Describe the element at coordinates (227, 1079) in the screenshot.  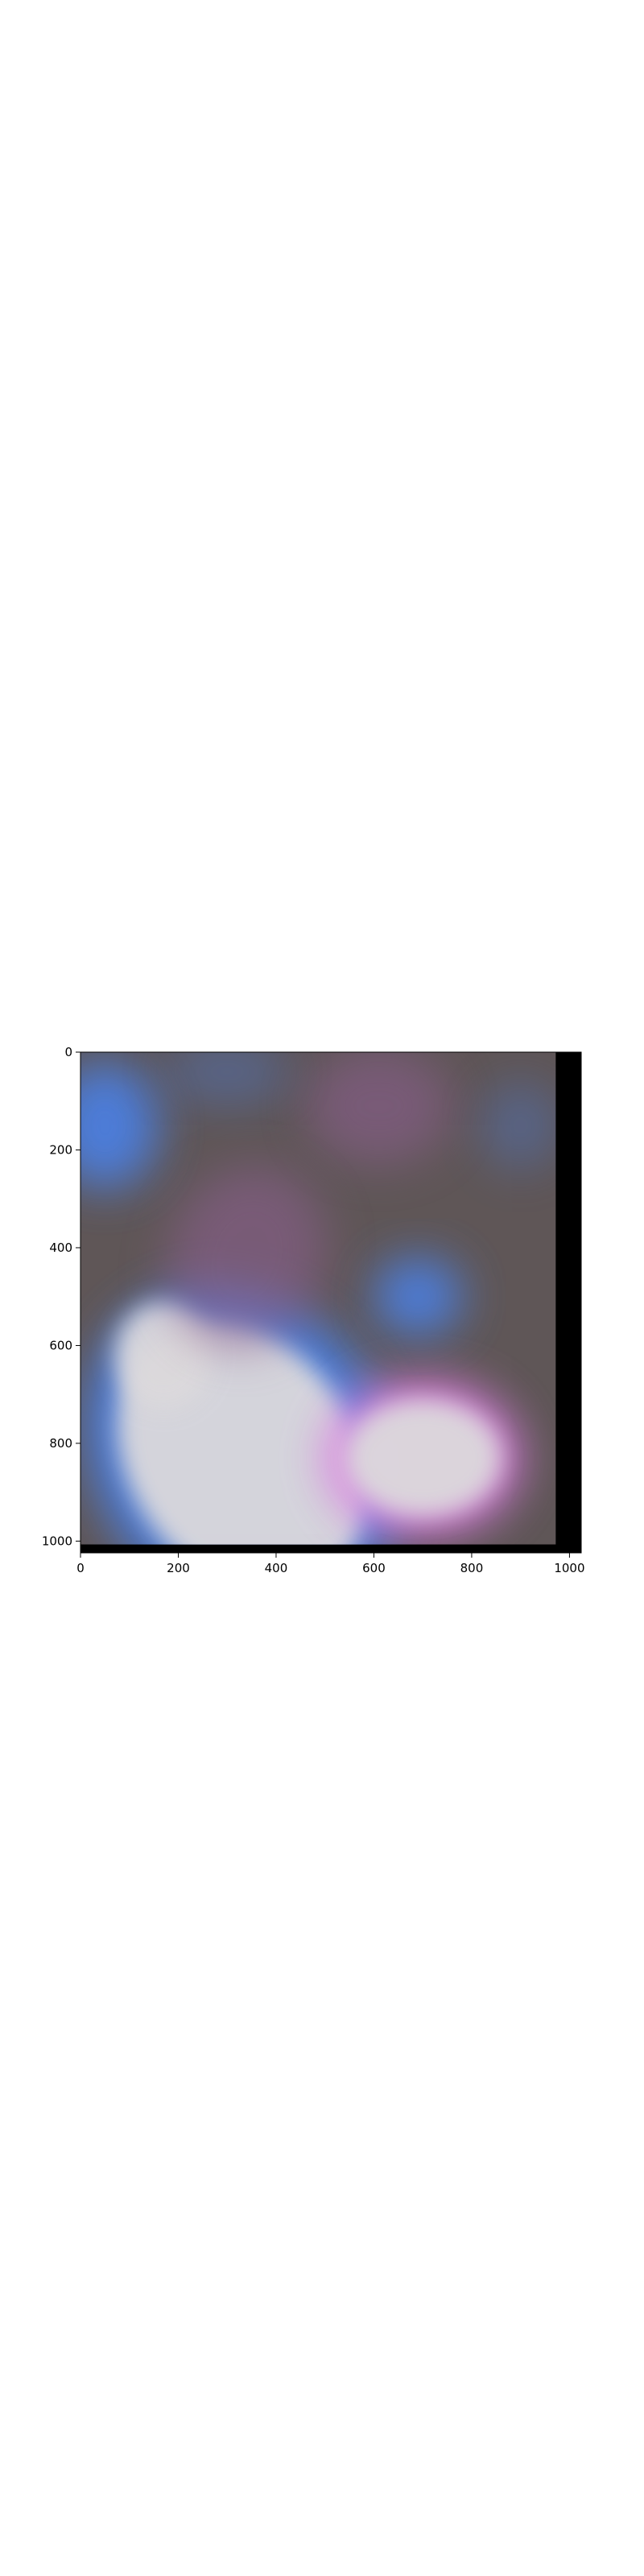
I see `heatmap-blob-dim-blue-top` at that location.